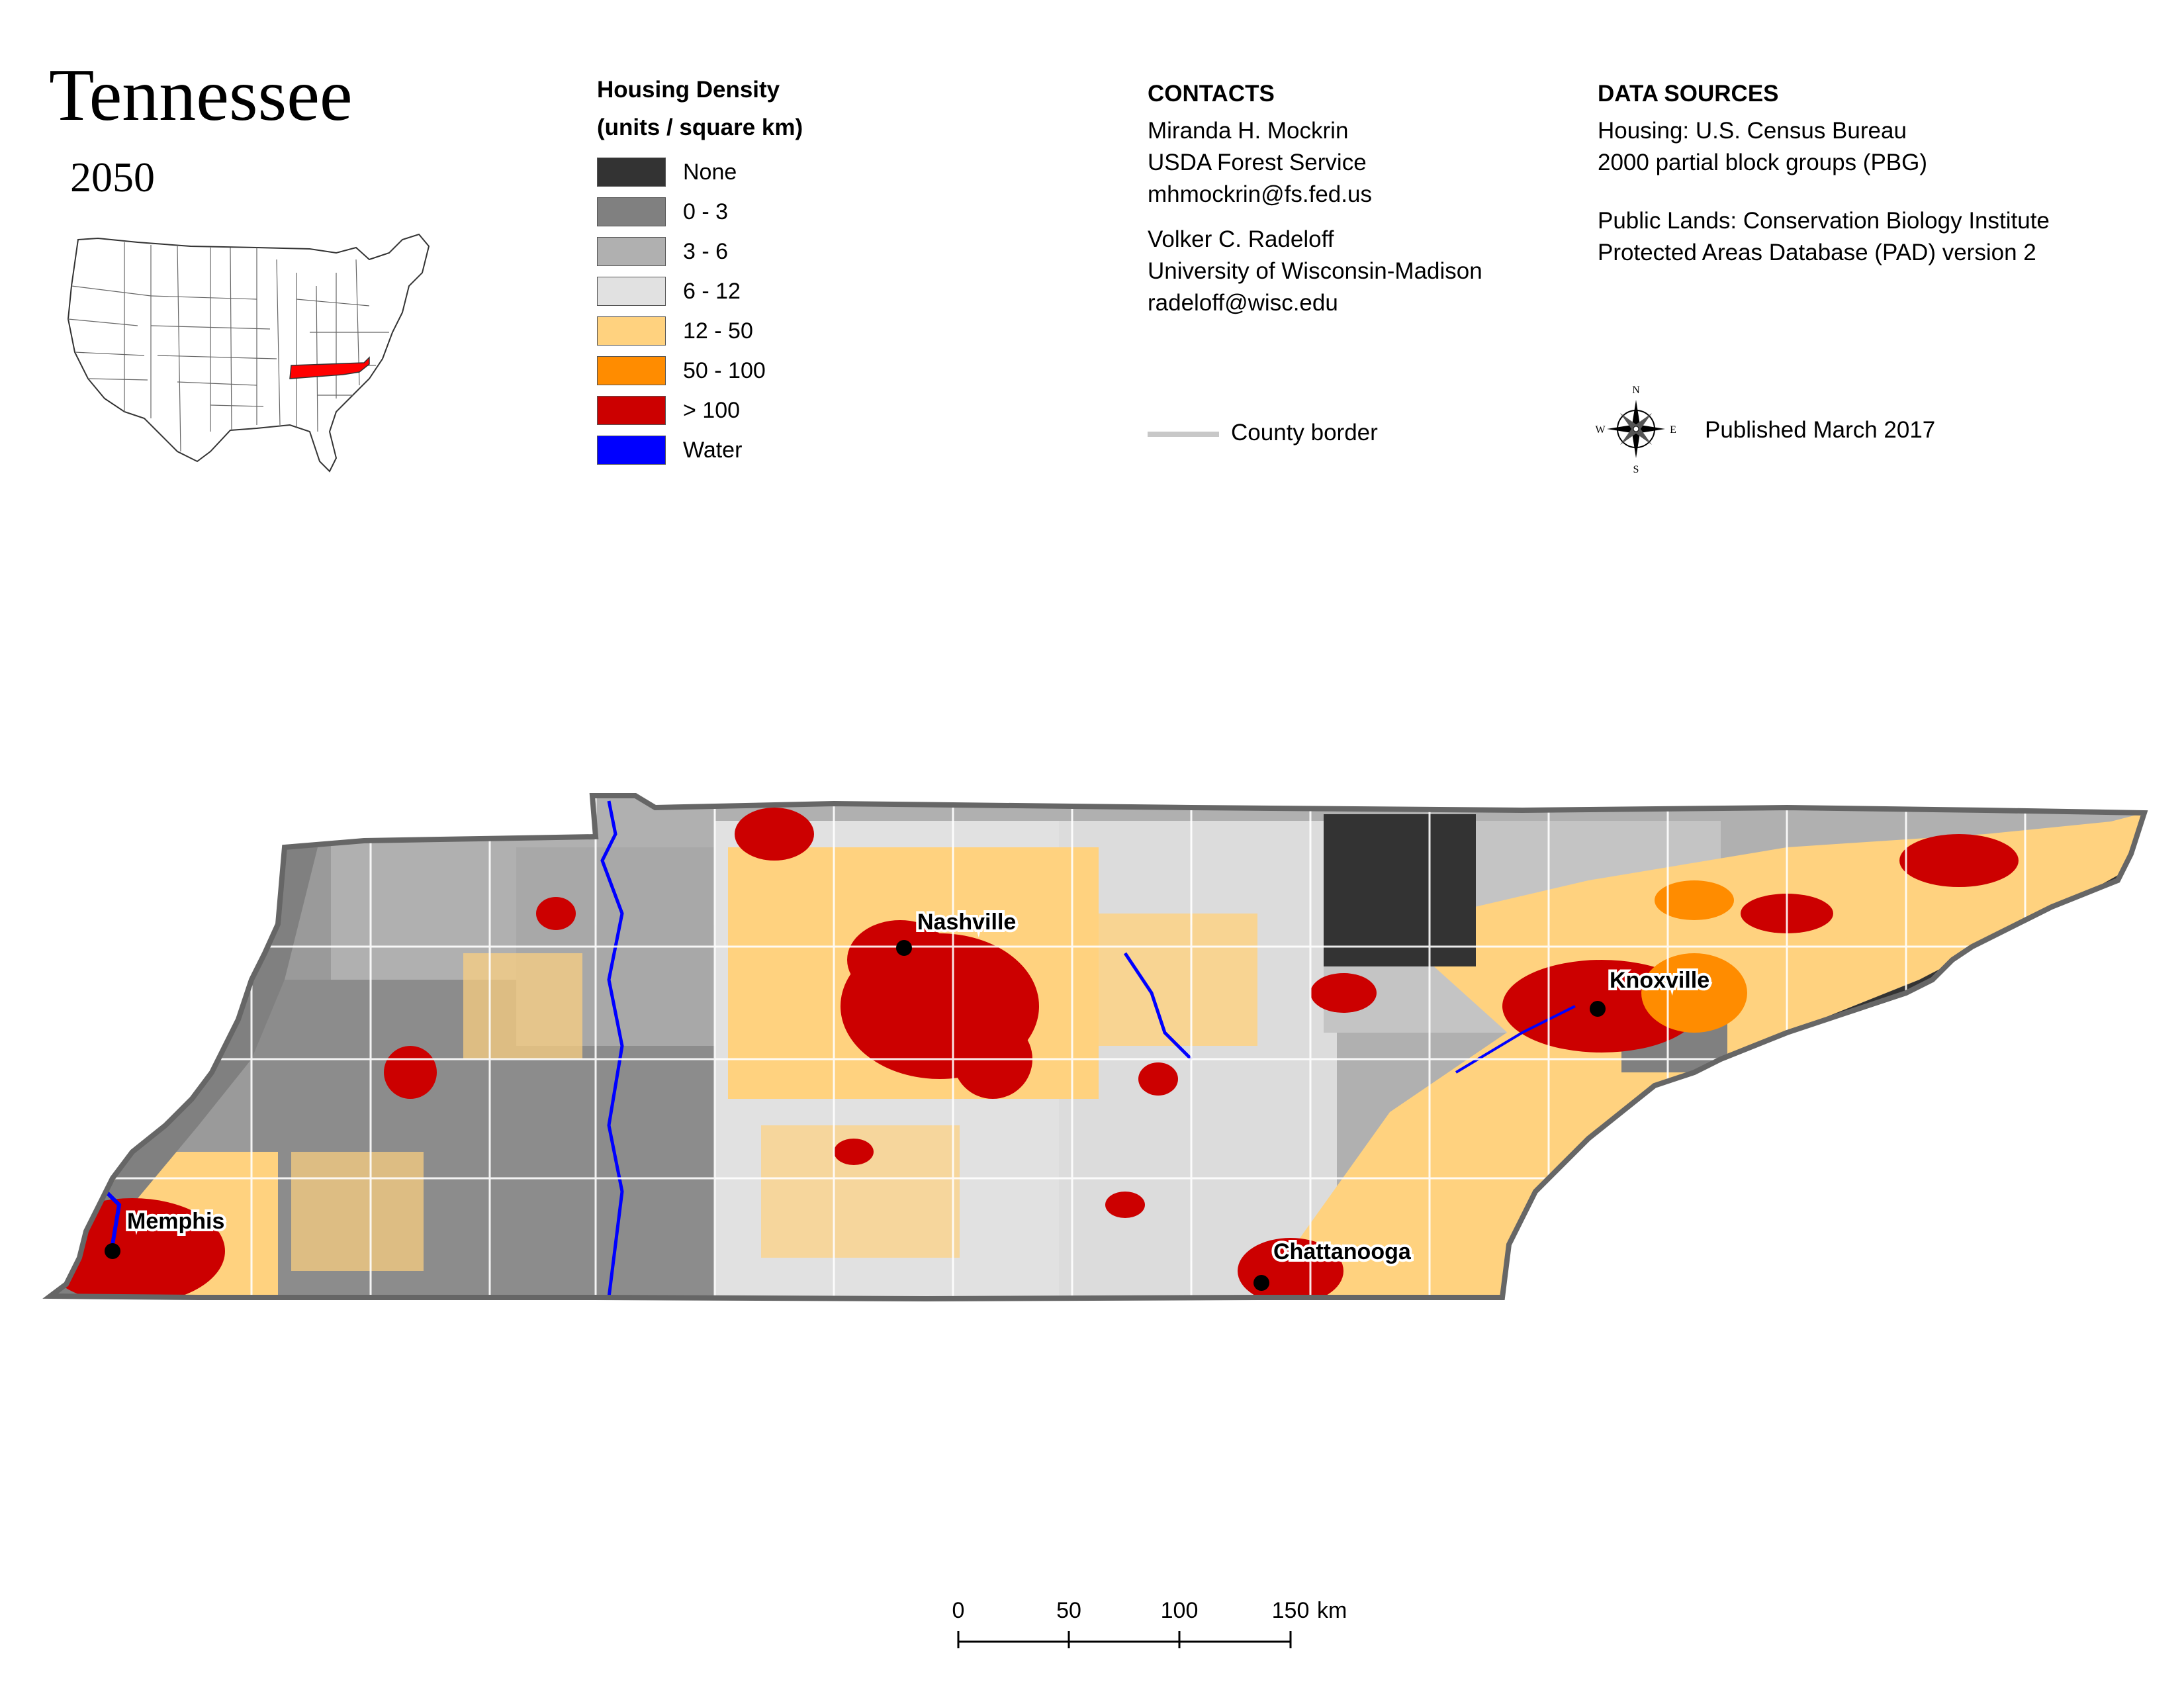 Image resolution: width=2184 pixels, height=1688 pixels. I want to click on scale-tick-label: 50, so click(1068, 1610).